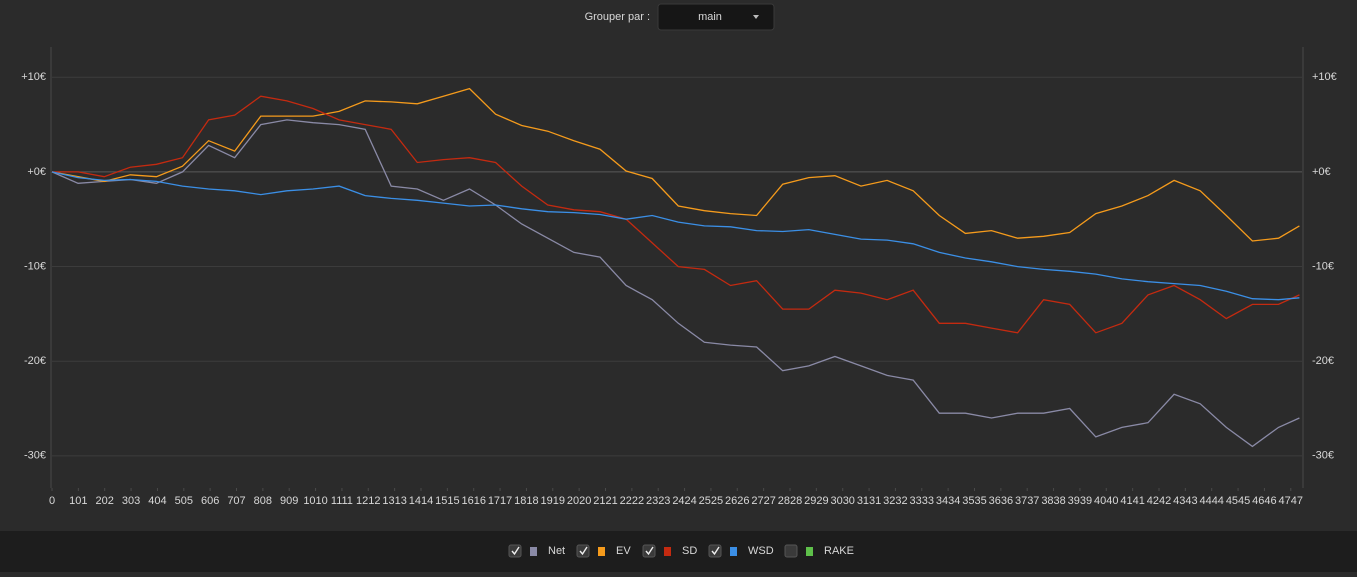 The image size is (1357, 577). What do you see at coordinates (1291, 501) in the screenshot?
I see `x-tick-label: 4747` at bounding box center [1291, 501].